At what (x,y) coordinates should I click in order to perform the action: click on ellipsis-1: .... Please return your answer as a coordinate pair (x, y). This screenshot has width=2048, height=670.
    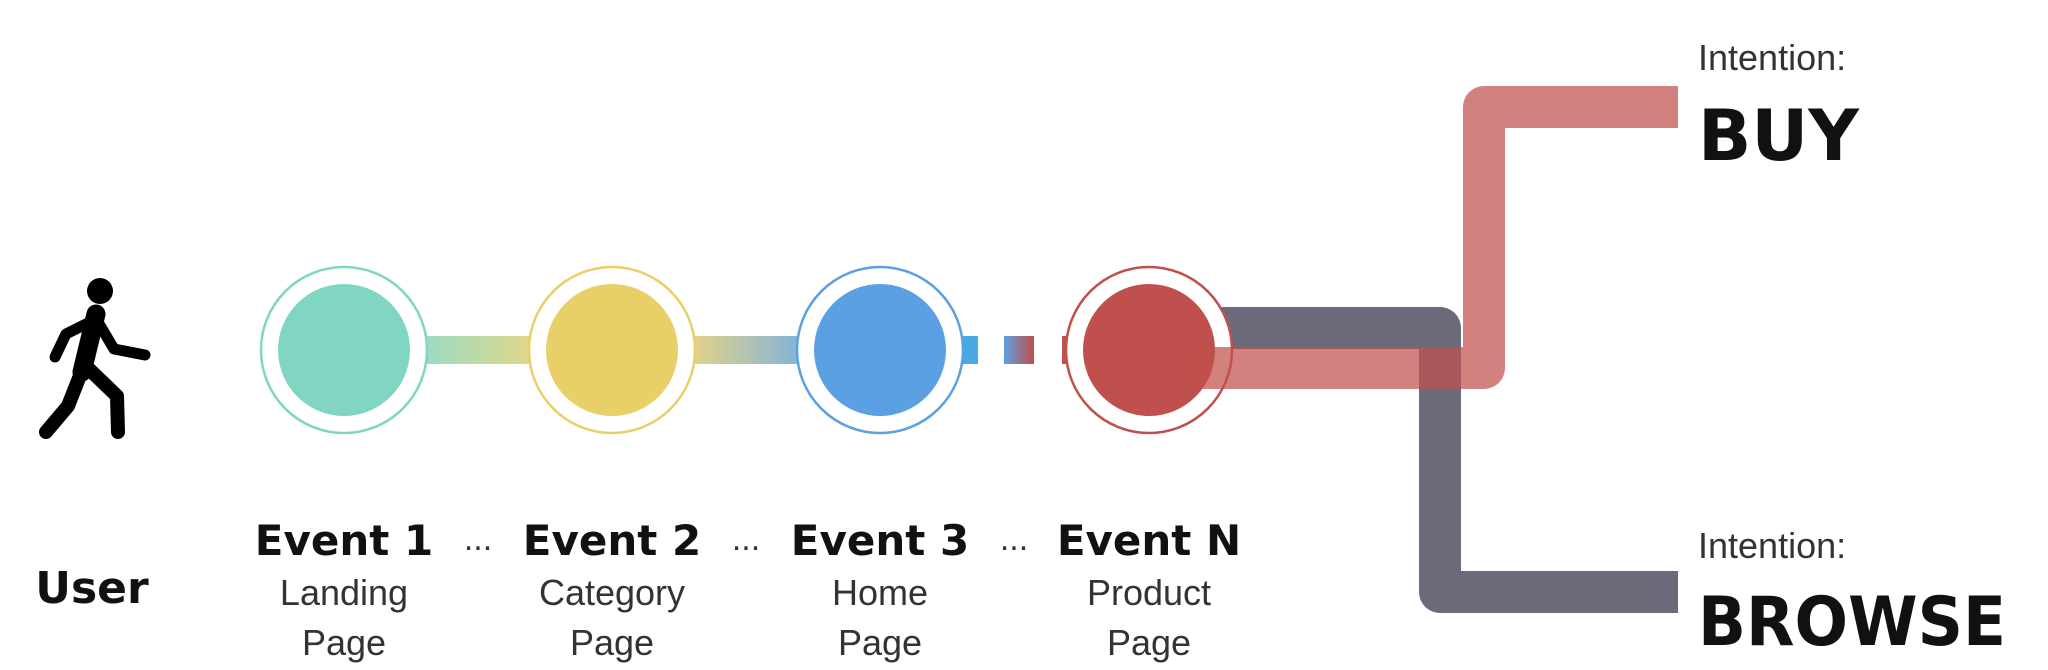
    Looking at the image, I should click on (478, 539).